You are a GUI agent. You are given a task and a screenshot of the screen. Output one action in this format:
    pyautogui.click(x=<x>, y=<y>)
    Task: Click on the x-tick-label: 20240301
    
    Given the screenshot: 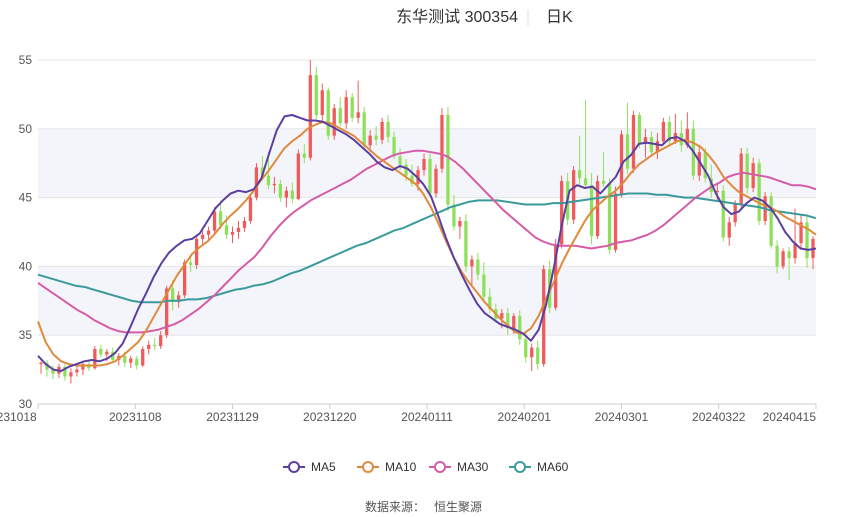 What is the action you would take?
    pyautogui.click(x=622, y=417)
    